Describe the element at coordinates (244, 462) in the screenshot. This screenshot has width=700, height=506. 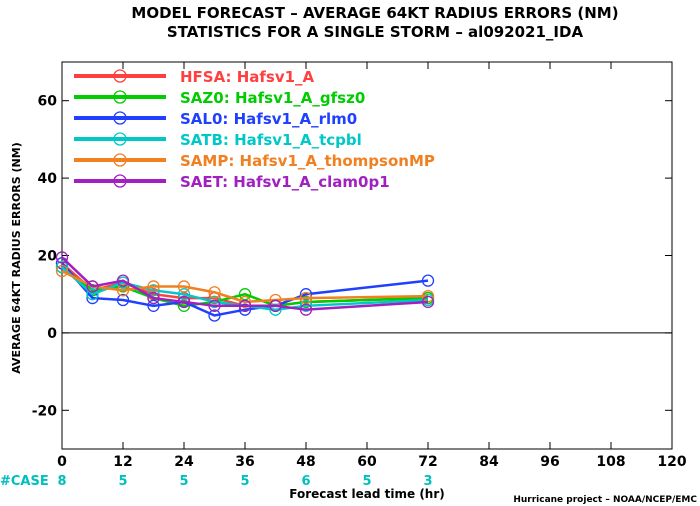
I see `x-tick-label: 36` at that location.